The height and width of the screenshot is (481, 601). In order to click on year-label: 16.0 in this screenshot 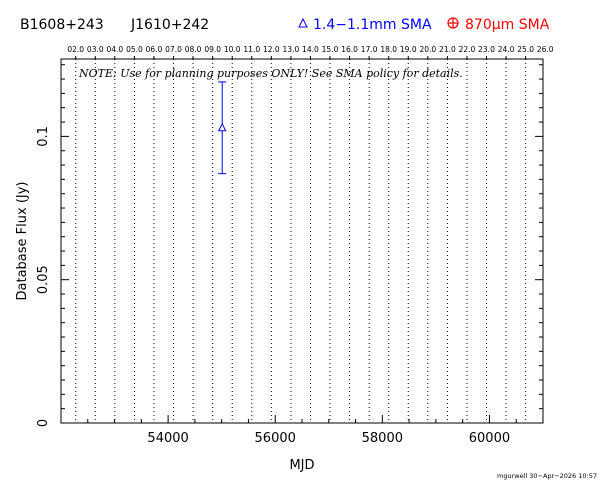, I will do `click(349, 49)`.